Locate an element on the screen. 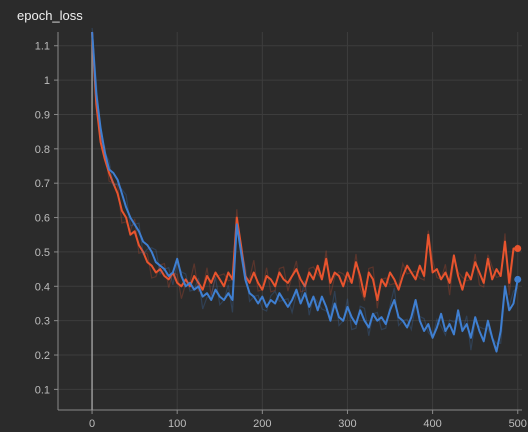  y-tick-label: 1 is located at coordinates (47, 81).